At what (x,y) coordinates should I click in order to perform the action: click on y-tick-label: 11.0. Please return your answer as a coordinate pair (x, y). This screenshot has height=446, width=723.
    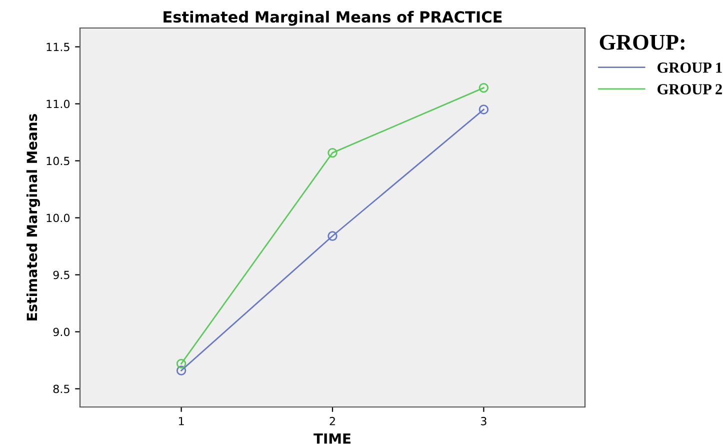
    Looking at the image, I should click on (58, 104).